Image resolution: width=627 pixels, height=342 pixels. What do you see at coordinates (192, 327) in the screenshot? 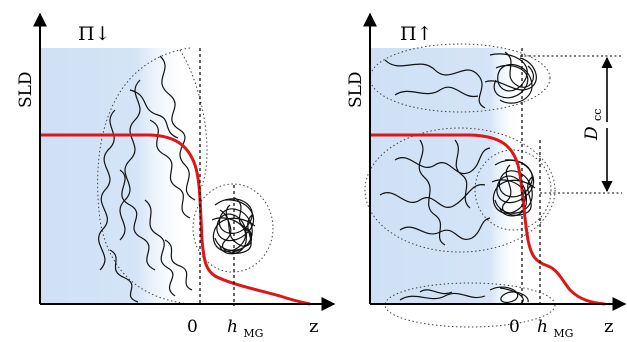
I see `left-zero-label: 0` at bounding box center [192, 327].